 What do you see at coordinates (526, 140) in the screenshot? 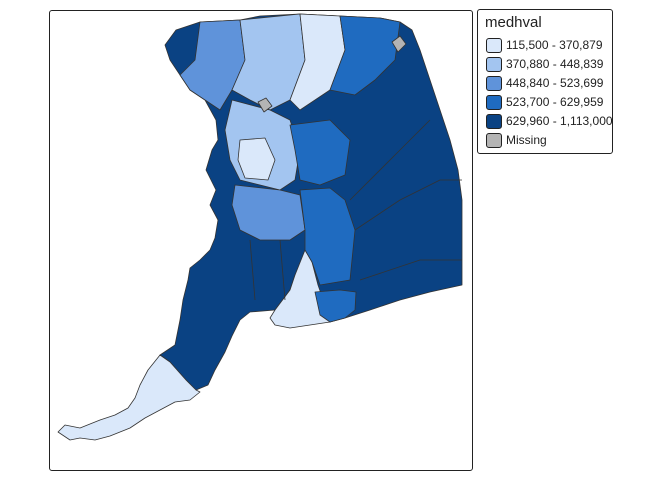
I see `legend-label: Missing` at bounding box center [526, 140].